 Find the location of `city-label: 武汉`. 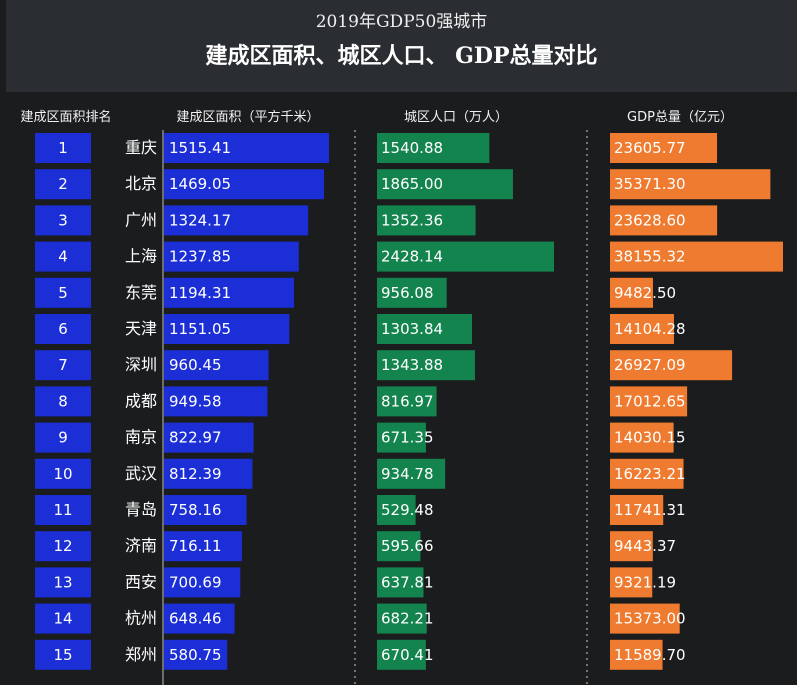

city-label: 武汉 is located at coordinates (141, 473).